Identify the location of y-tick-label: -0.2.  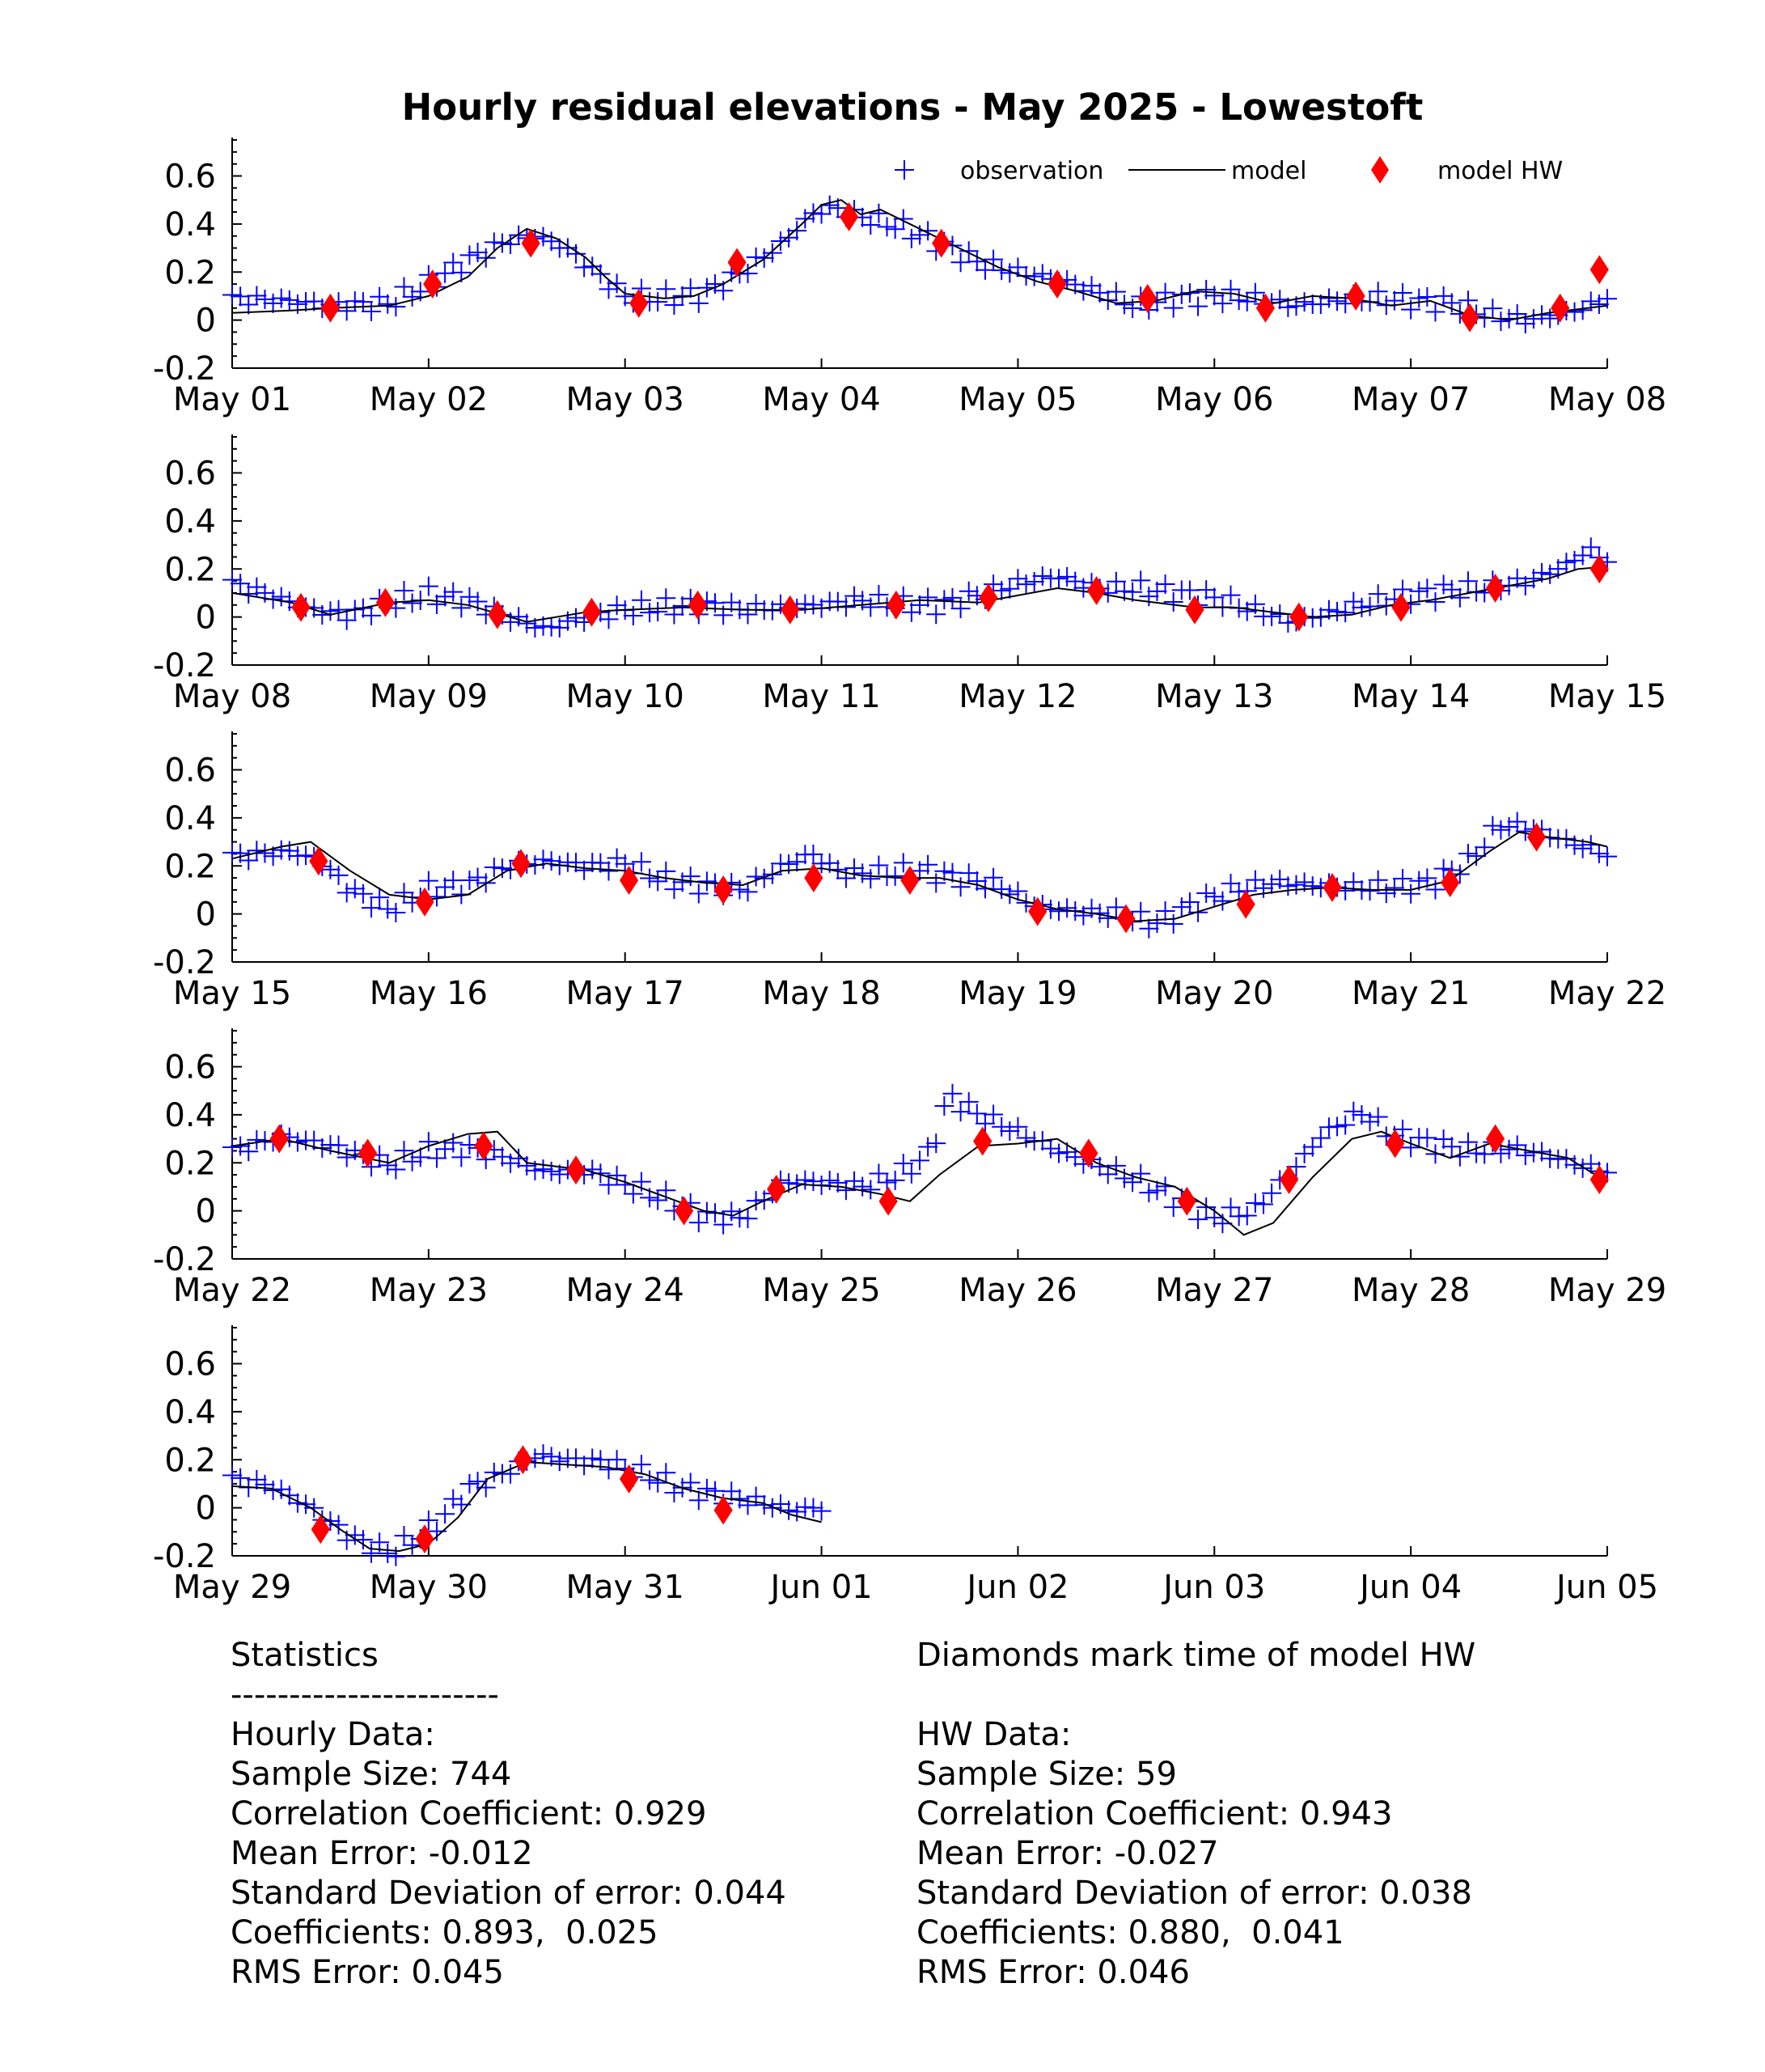
(184, 962).